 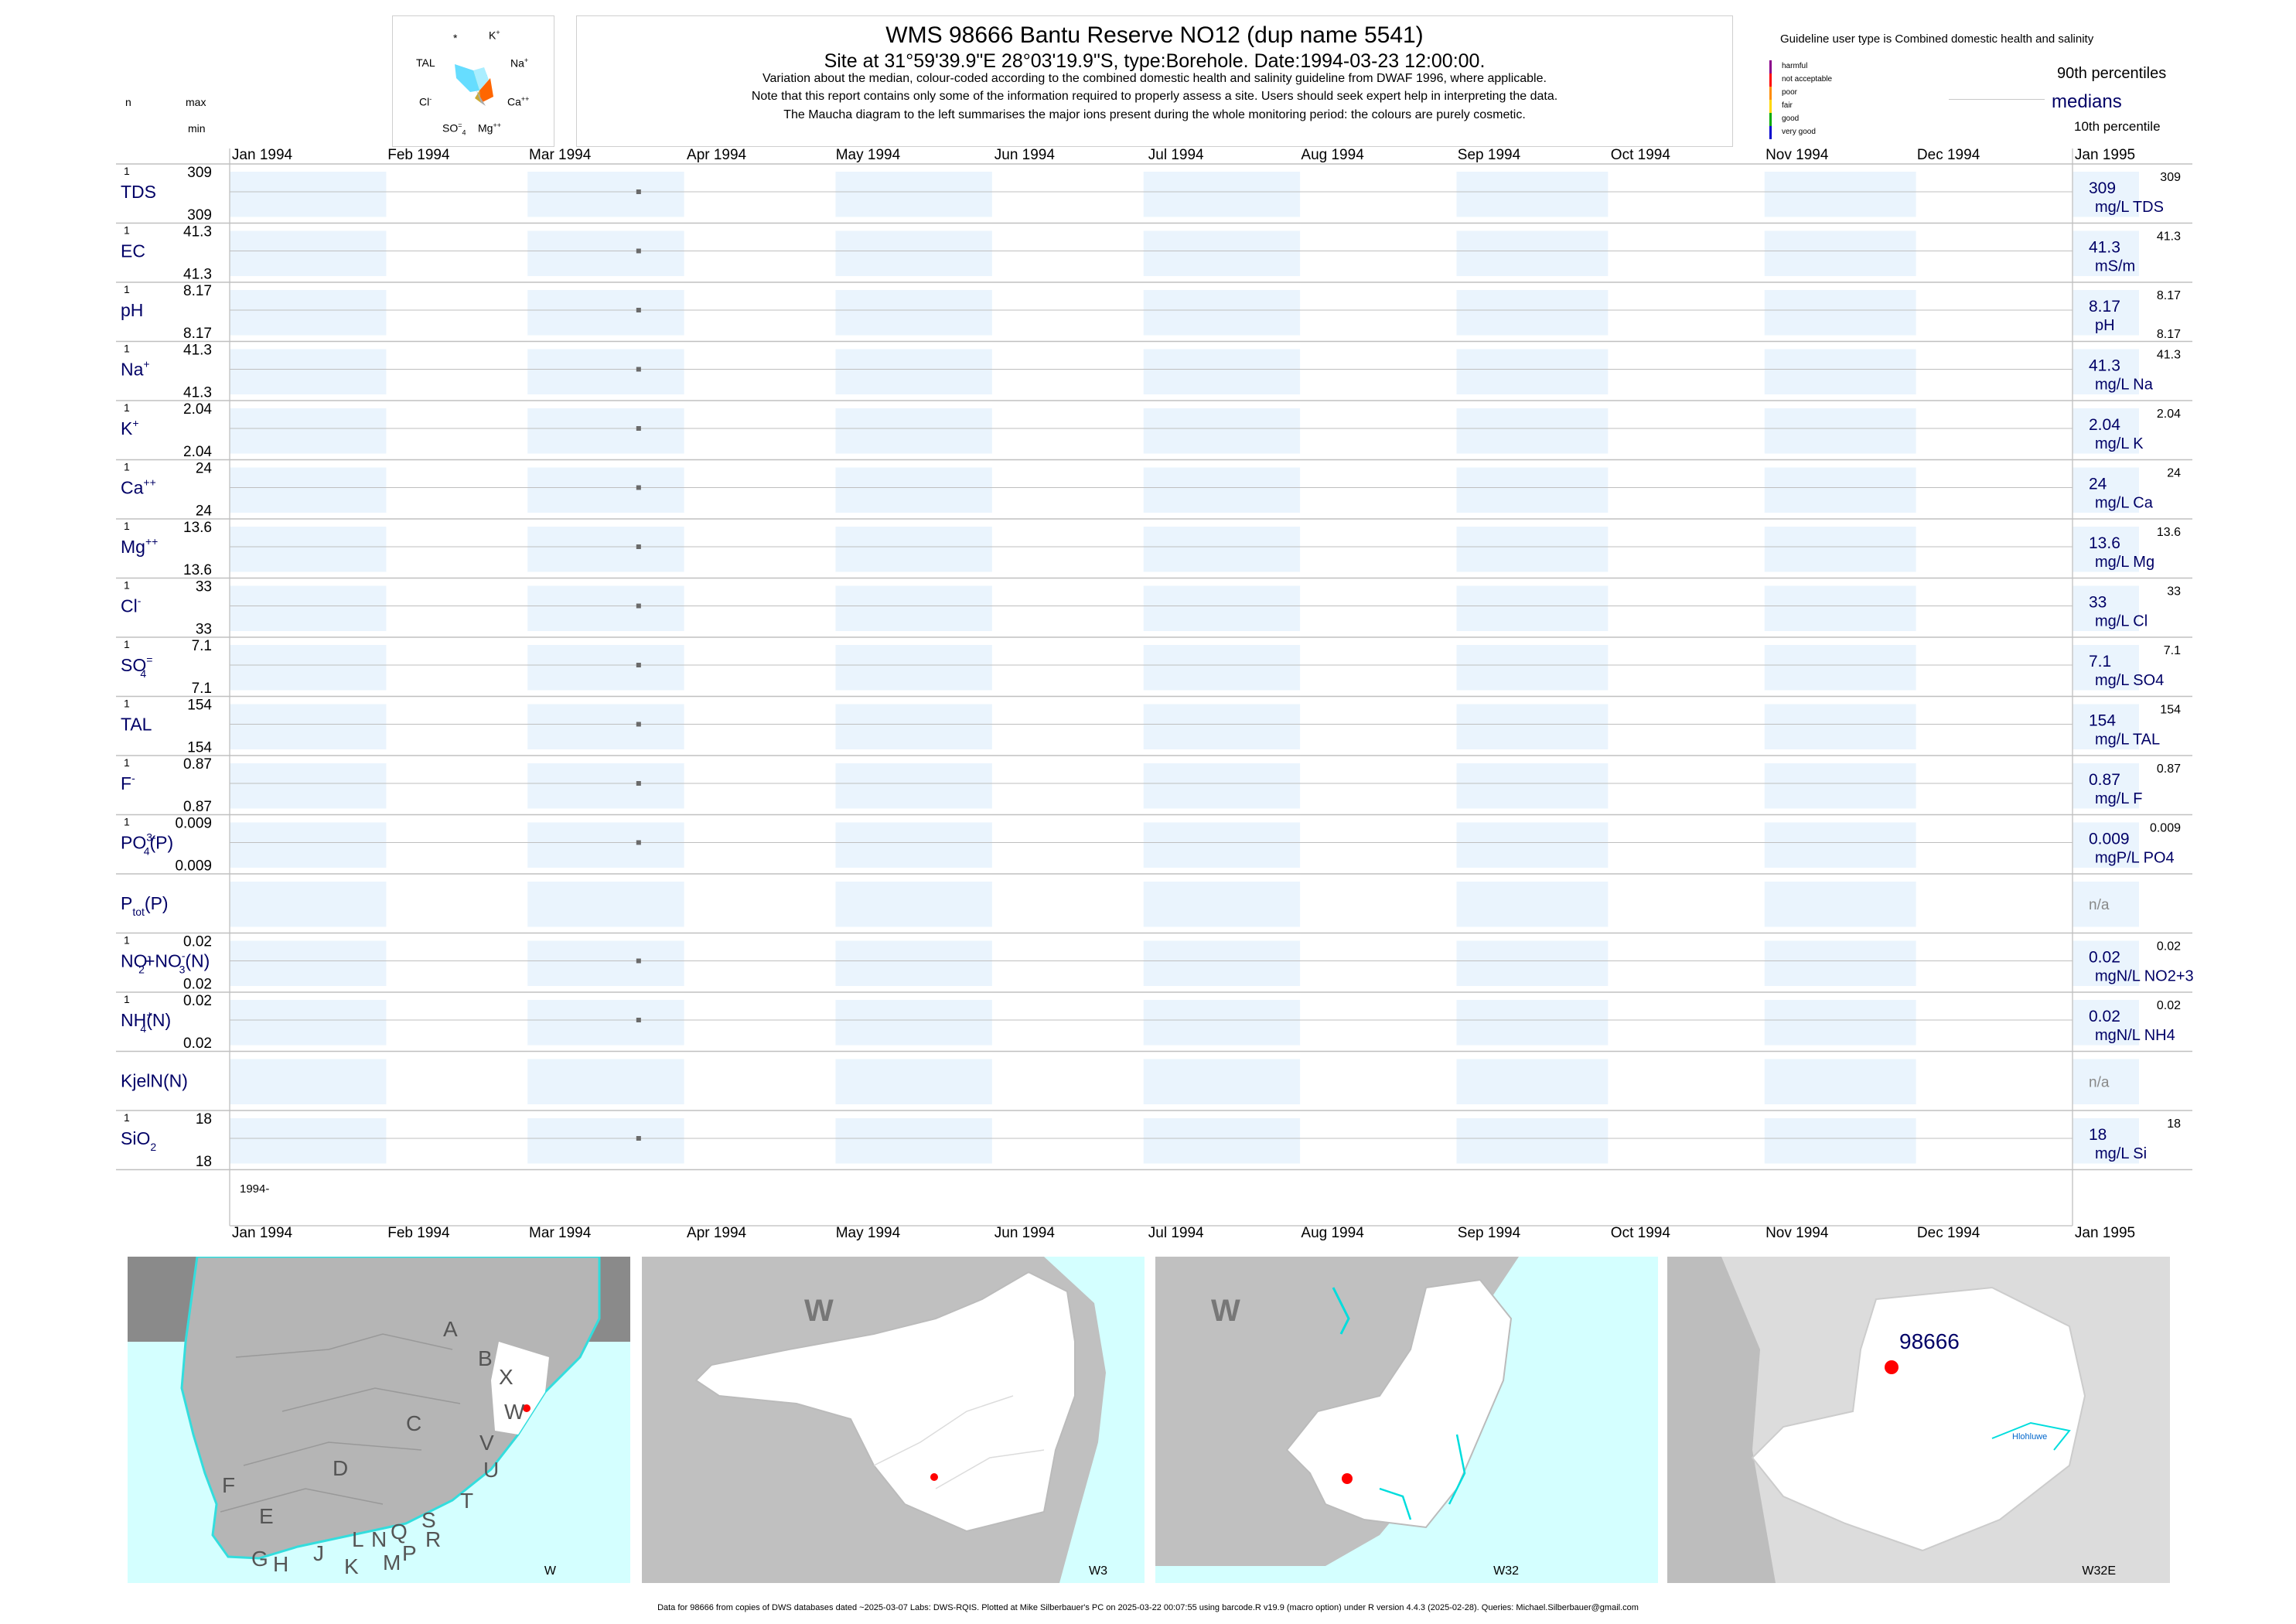 What do you see at coordinates (399, 1532) in the screenshot?
I see `map-w-letter-q: Q` at bounding box center [399, 1532].